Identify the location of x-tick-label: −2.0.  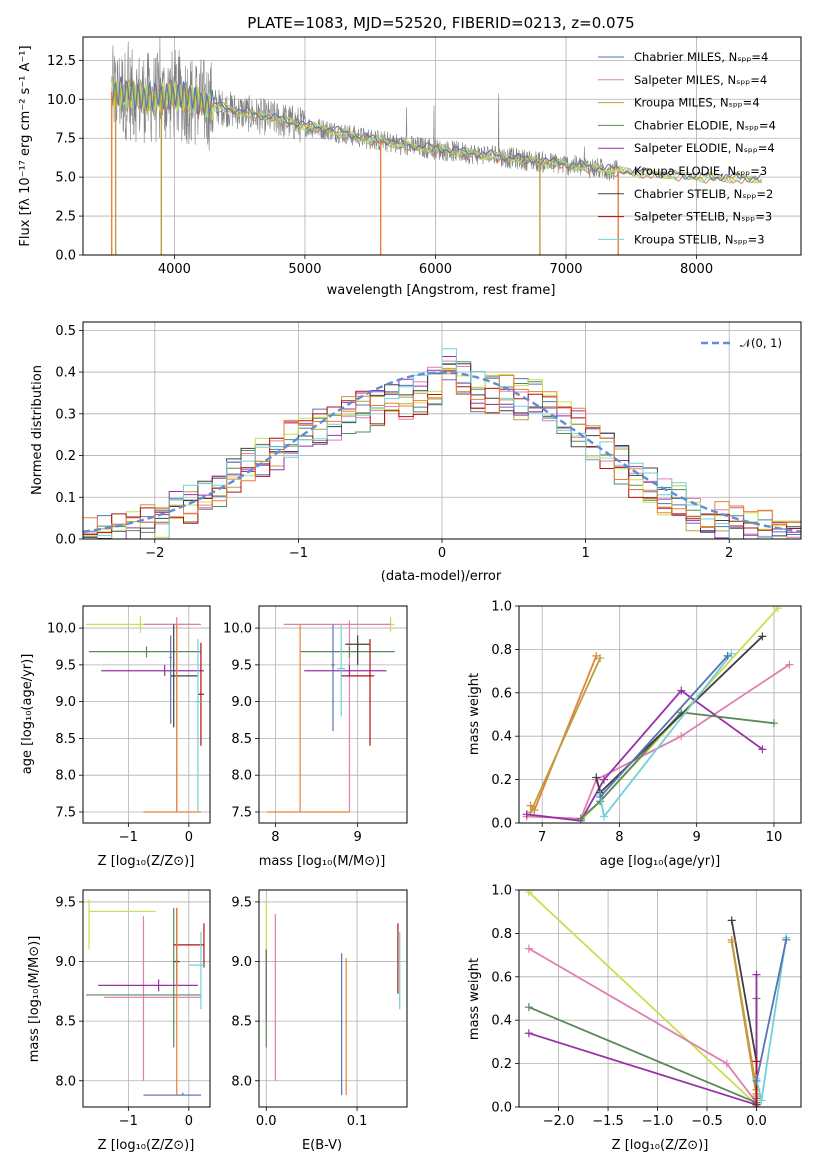
(559, 1121).